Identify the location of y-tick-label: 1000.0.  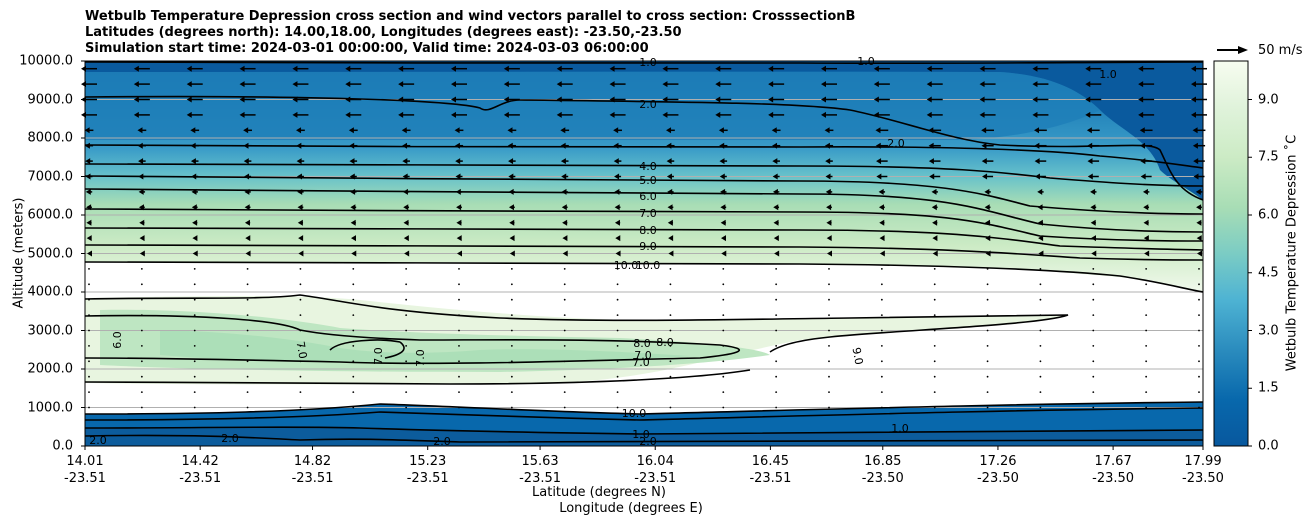
(50, 407).